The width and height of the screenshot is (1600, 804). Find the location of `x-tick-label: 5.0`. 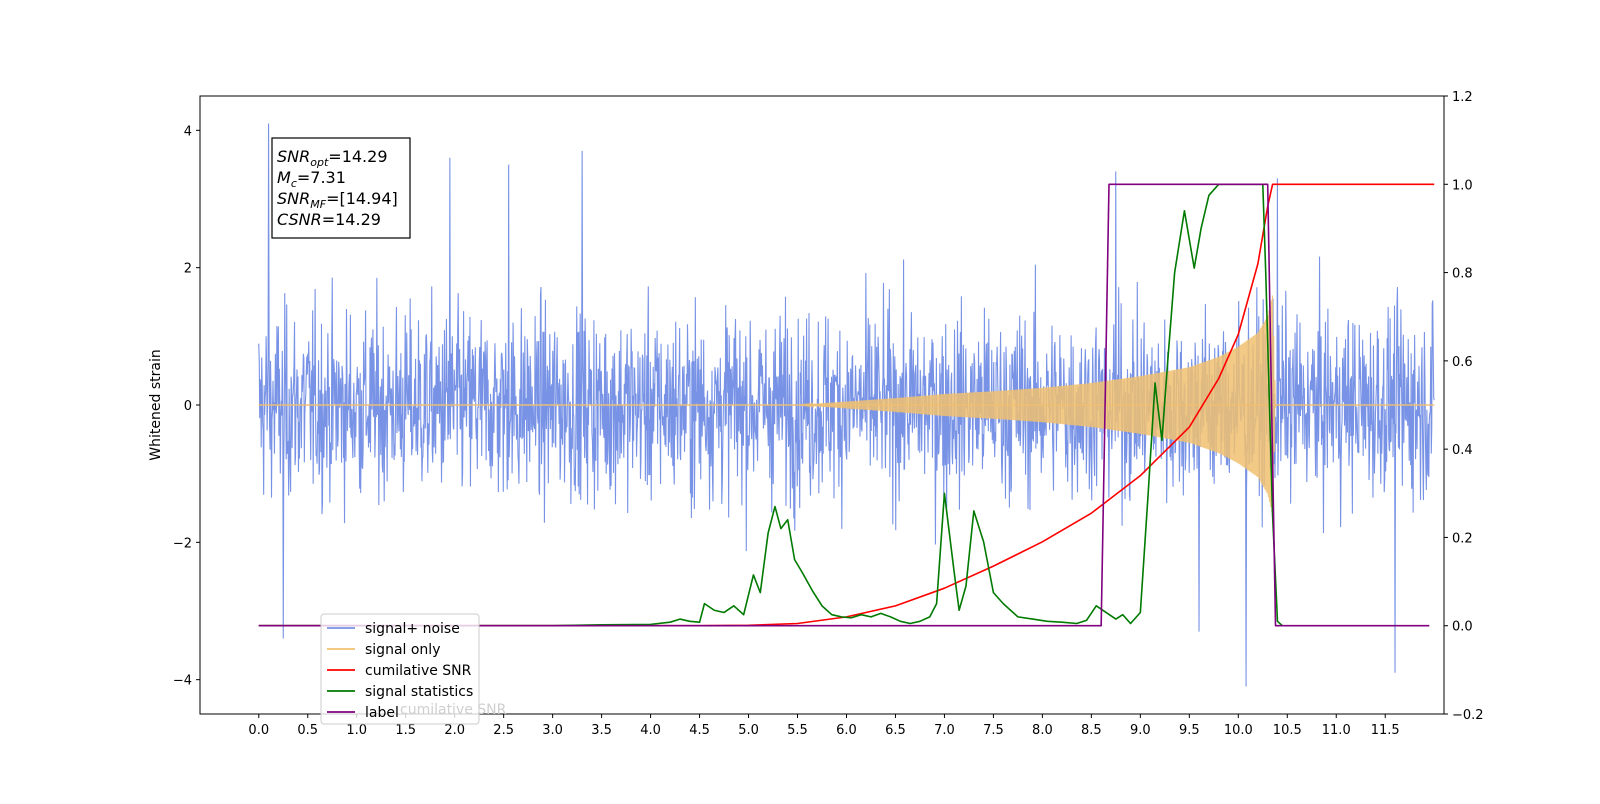

x-tick-label: 5.0 is located at coordinates (748, 730).